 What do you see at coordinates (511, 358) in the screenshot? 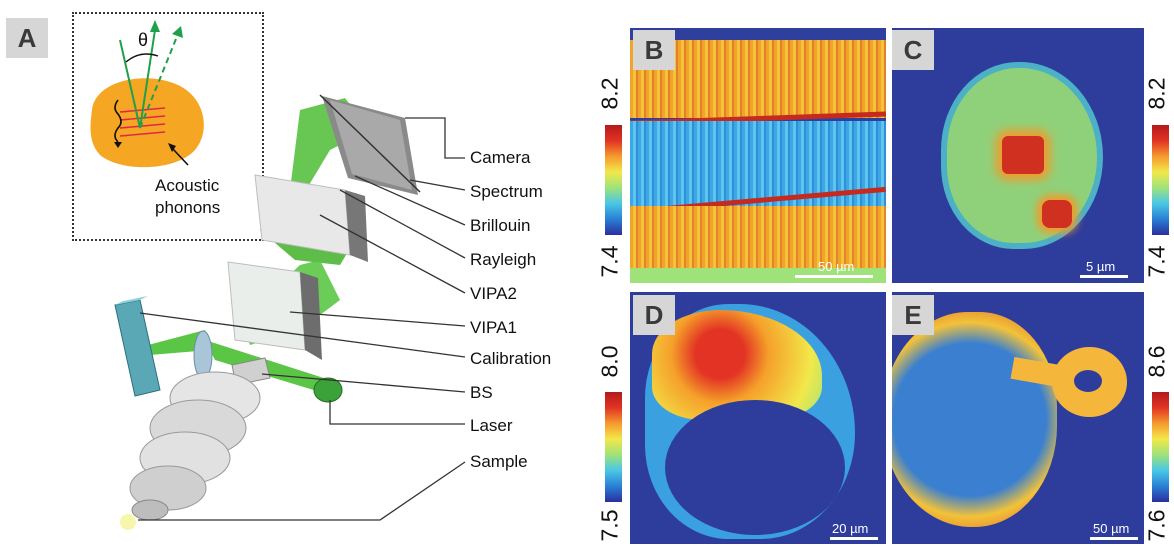
I see `label-calibration: Calibration` at bounding box center [511, 358].